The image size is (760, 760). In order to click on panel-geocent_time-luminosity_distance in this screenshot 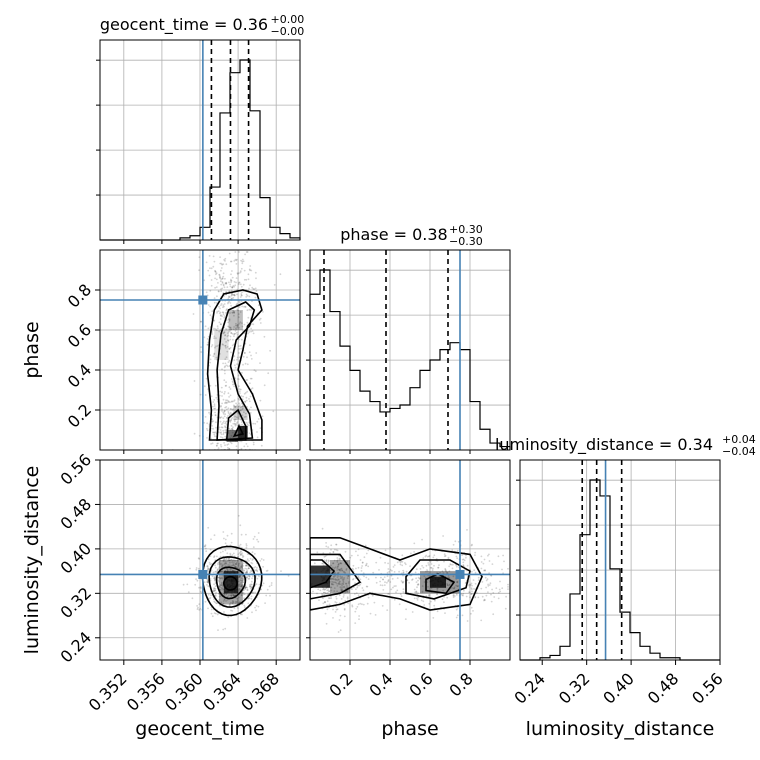, I will do `click(200, 560)`.